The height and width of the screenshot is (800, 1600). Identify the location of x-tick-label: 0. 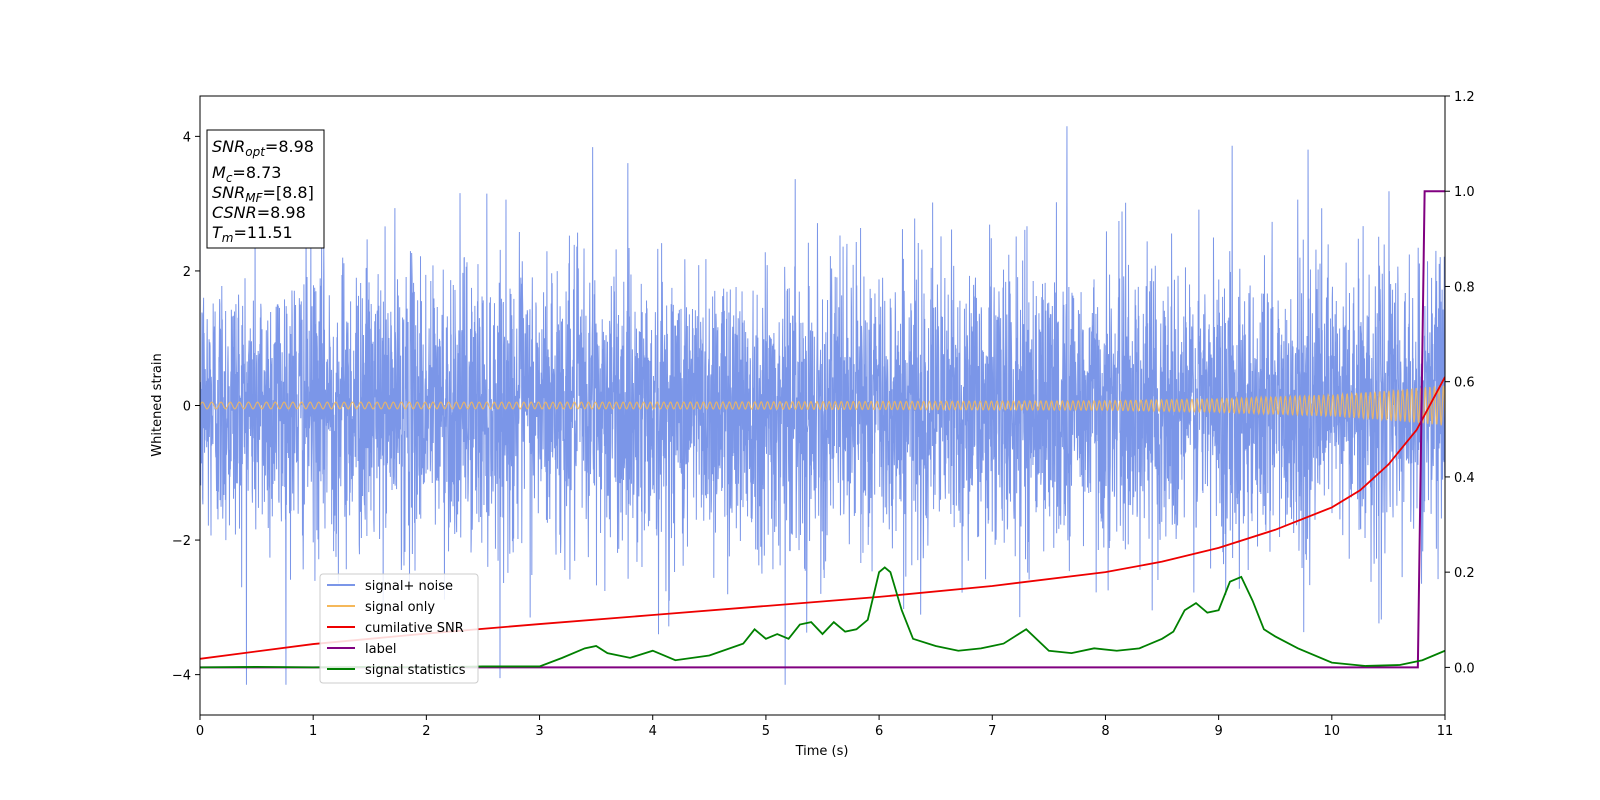
(200, 731).